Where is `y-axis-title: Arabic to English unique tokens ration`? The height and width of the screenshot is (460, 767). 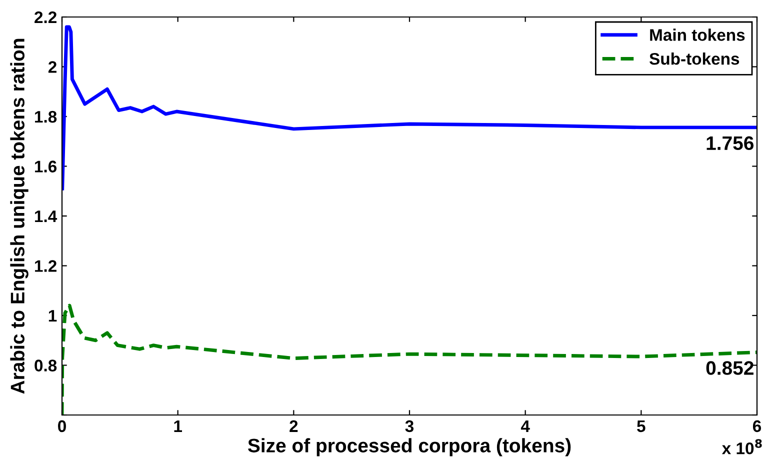 y-axis-title: Arabic to English unique tokens ration is located at coordinates (19, 216).